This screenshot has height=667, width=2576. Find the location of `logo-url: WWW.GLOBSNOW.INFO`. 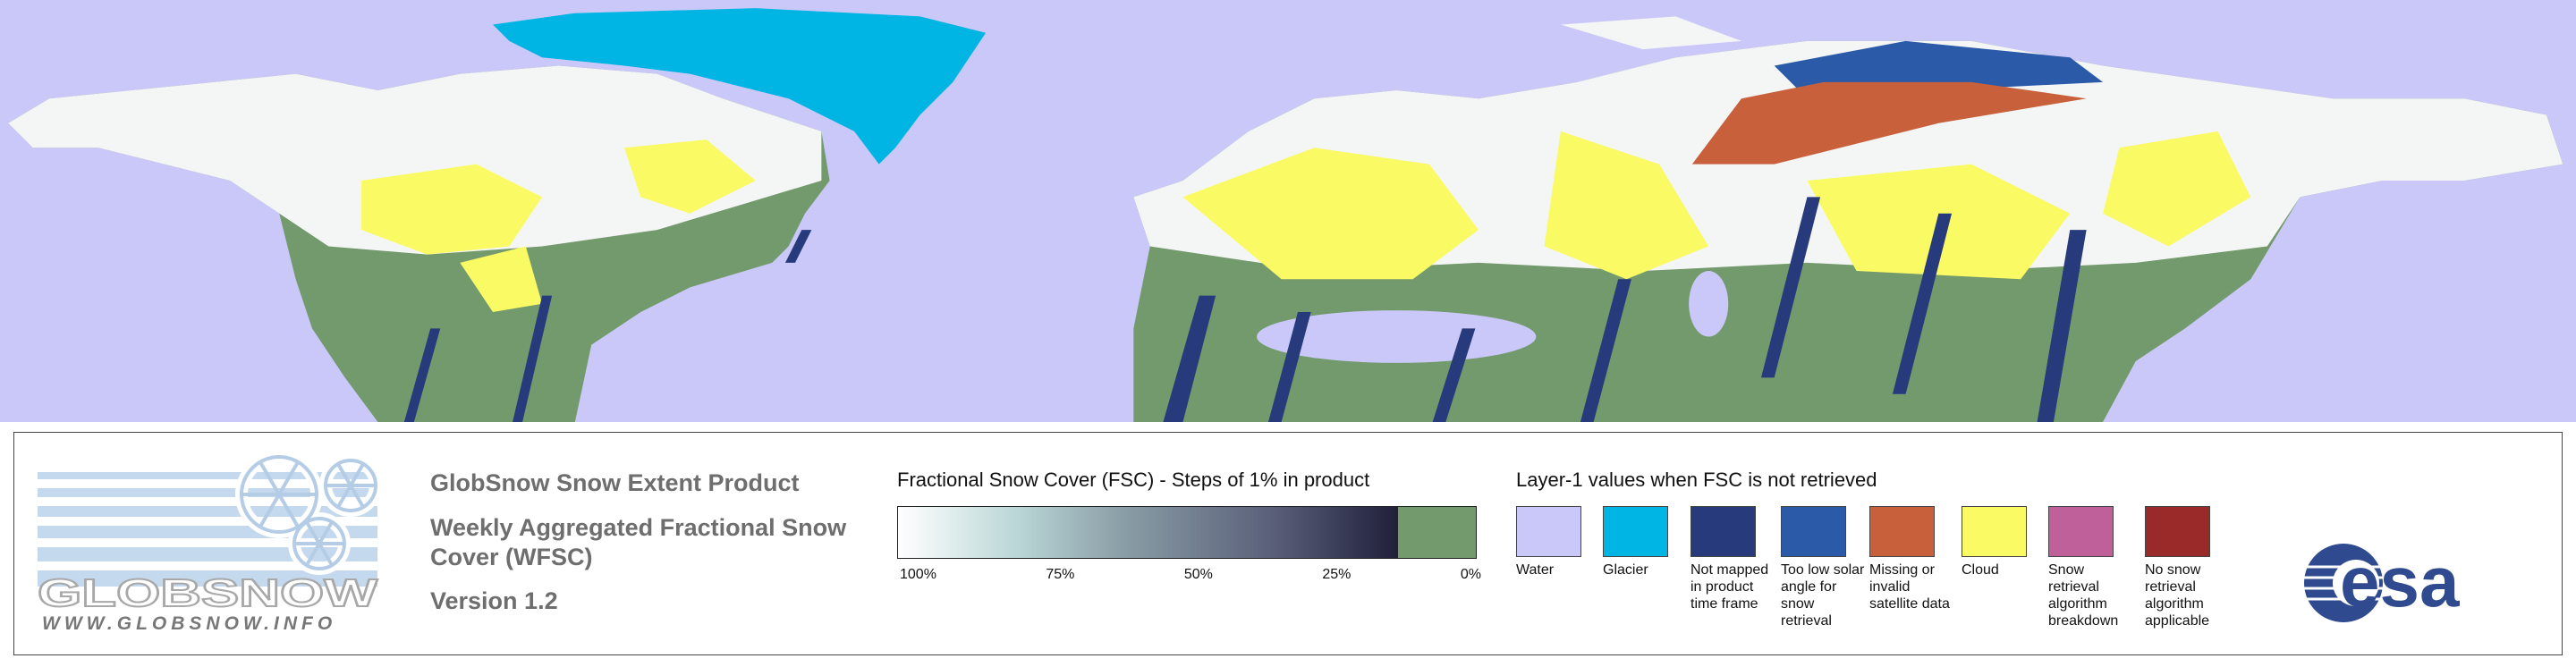

logo-url: WWW.GLOBSNOW.INFO is located at coordinates (189, 623).